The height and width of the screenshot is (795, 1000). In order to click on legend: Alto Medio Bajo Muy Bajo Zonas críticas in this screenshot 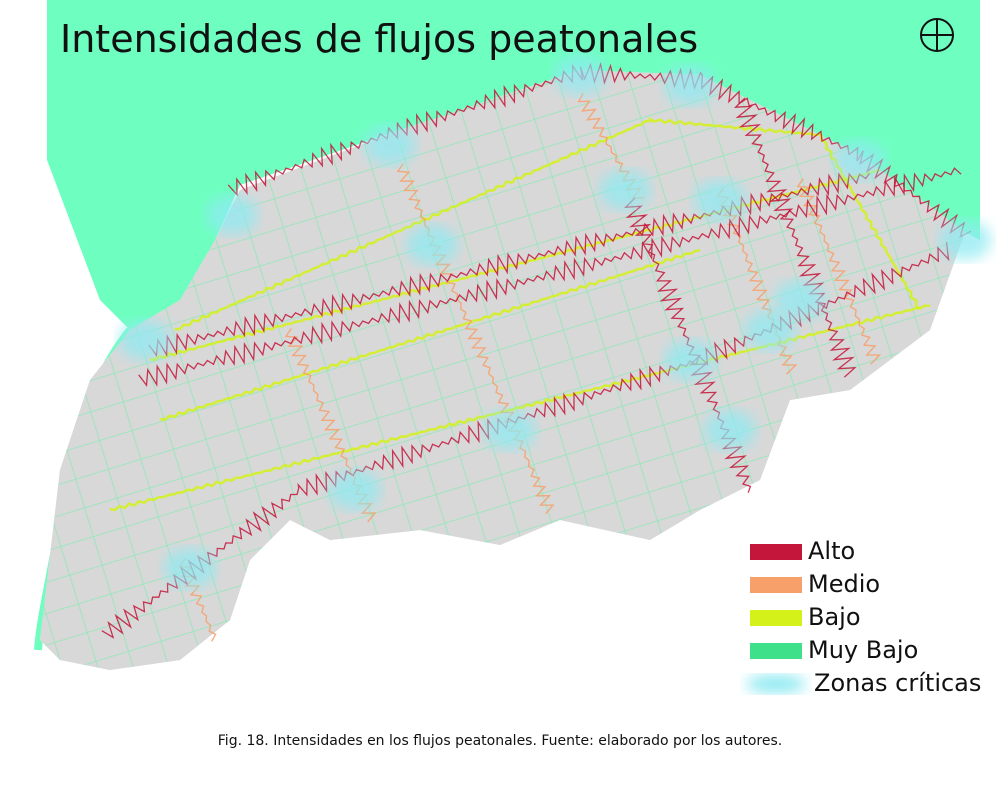, I will do `click(863, 617)`.